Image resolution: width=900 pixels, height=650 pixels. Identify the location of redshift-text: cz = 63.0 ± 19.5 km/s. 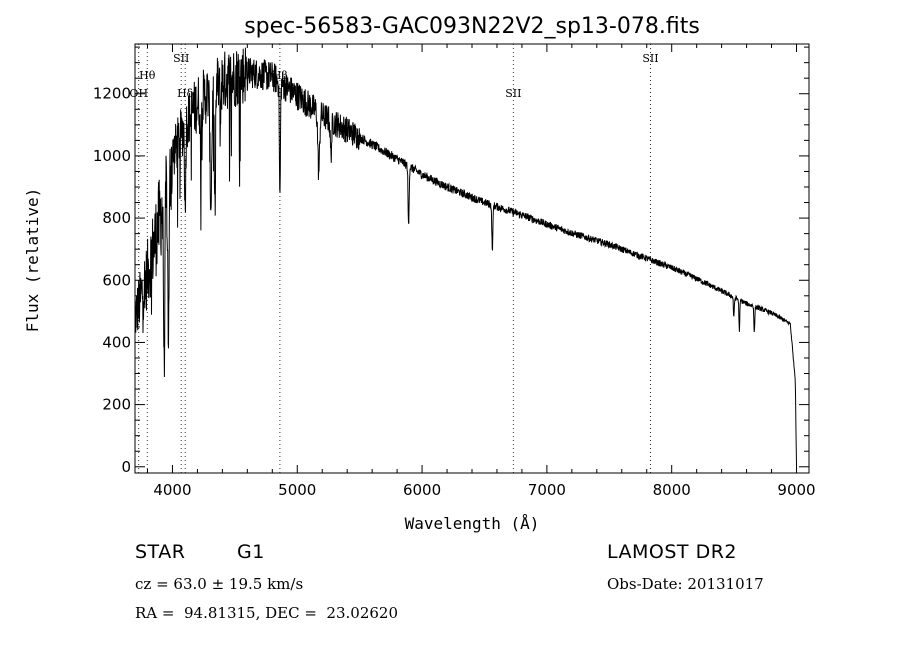
(219, 584).